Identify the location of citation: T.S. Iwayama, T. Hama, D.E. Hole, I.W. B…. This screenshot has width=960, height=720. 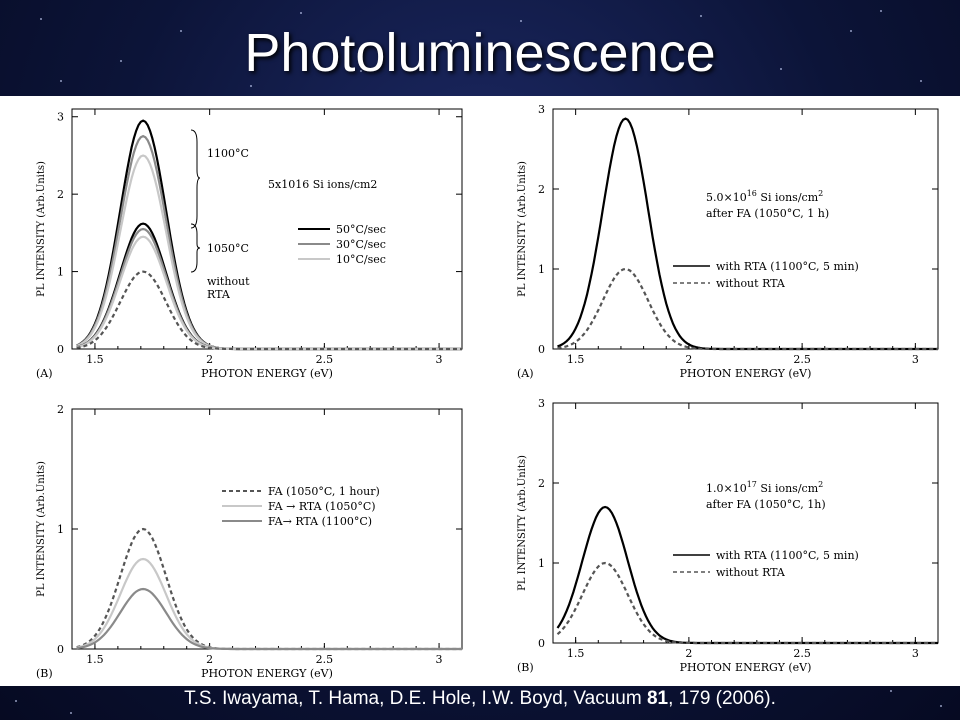
(480, 699).